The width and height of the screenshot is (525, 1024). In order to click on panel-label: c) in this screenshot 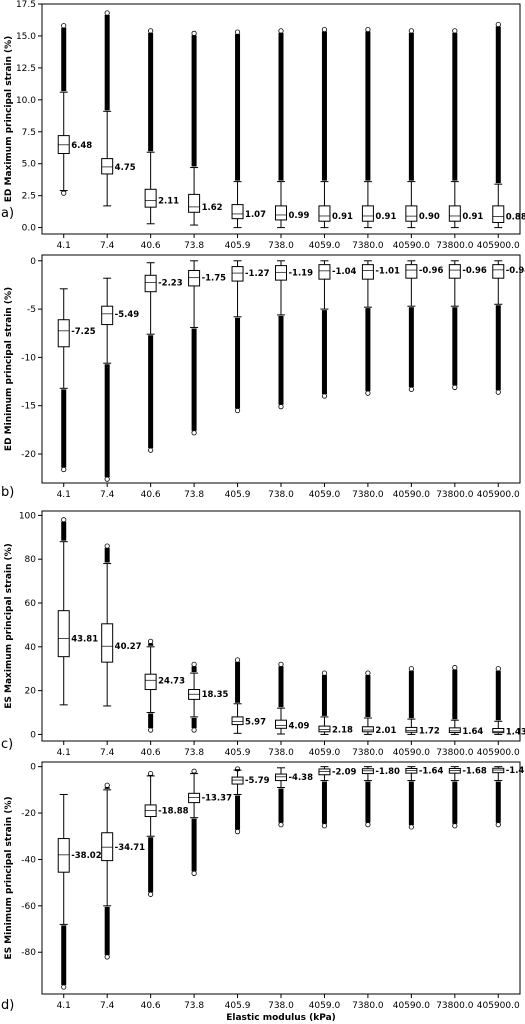, I will do `click(7, 744)`.